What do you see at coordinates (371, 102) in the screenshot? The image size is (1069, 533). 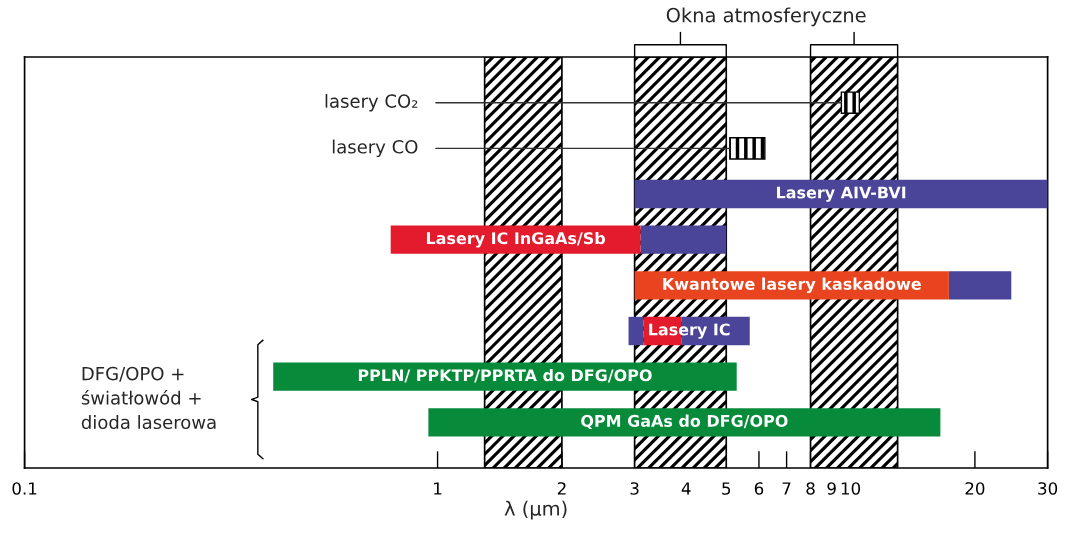 I see `text: lasery CO₂` at bounding box center [371, 102].